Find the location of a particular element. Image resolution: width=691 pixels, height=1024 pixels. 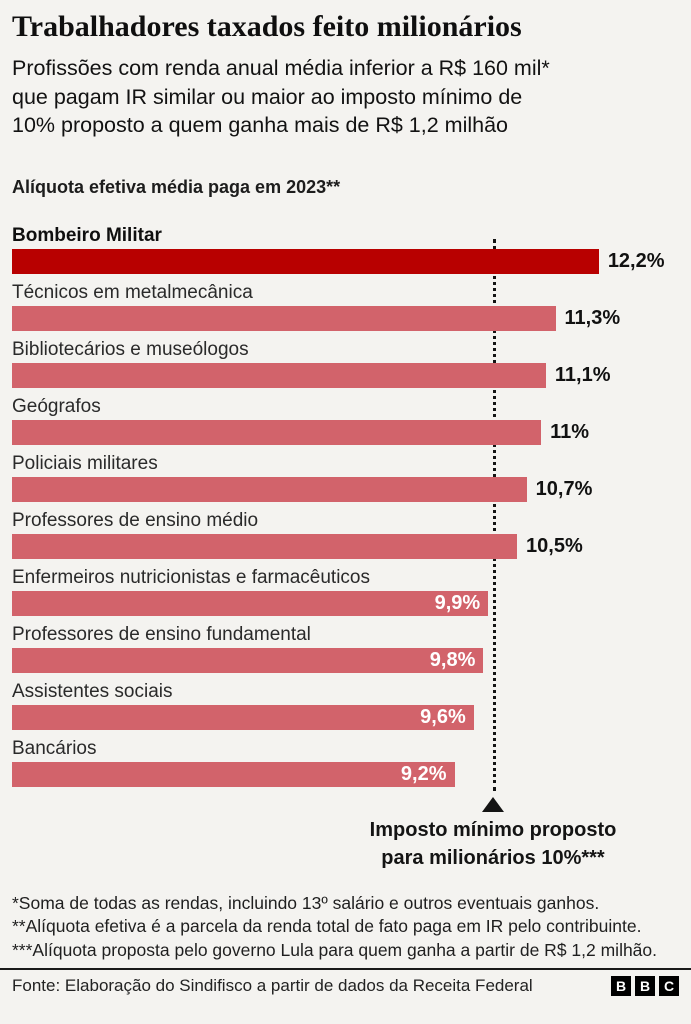

chart-row: Geógrafos 11% is located at coordinates (345, 420).